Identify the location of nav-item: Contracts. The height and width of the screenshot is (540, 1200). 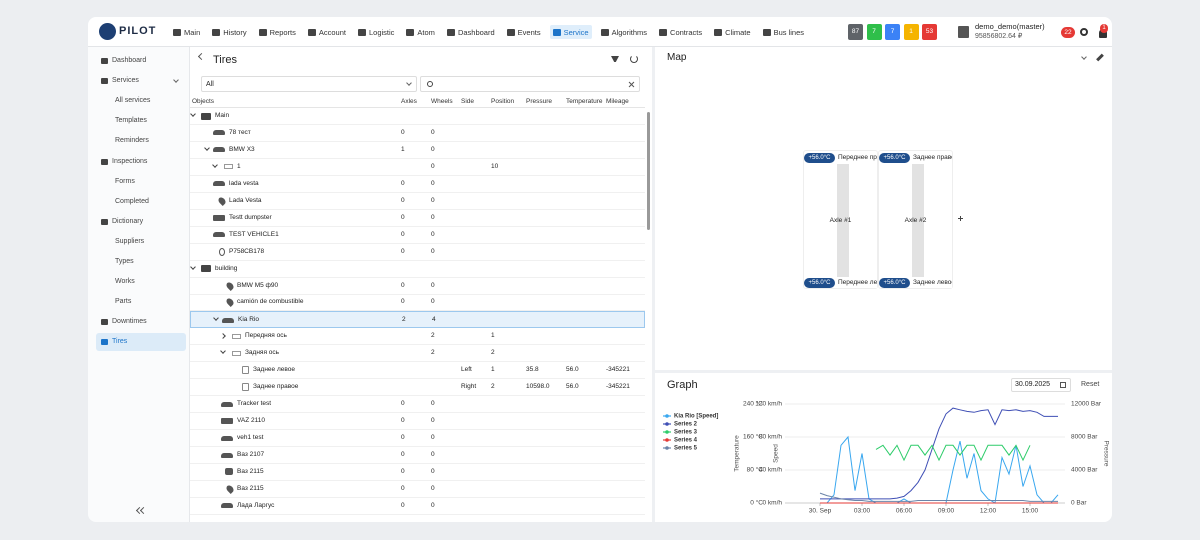
(680, 32).